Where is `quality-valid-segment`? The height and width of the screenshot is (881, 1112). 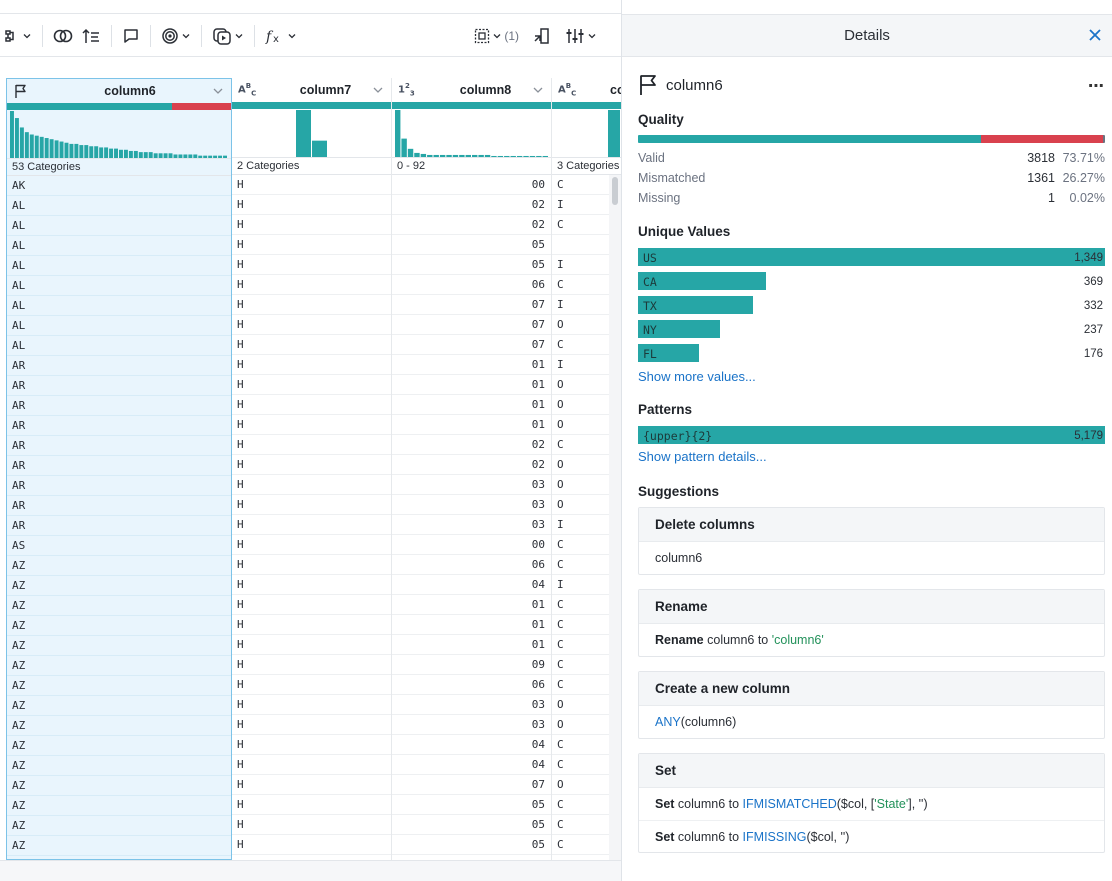 quality-valid-segment is located at coordinates (809, 139).